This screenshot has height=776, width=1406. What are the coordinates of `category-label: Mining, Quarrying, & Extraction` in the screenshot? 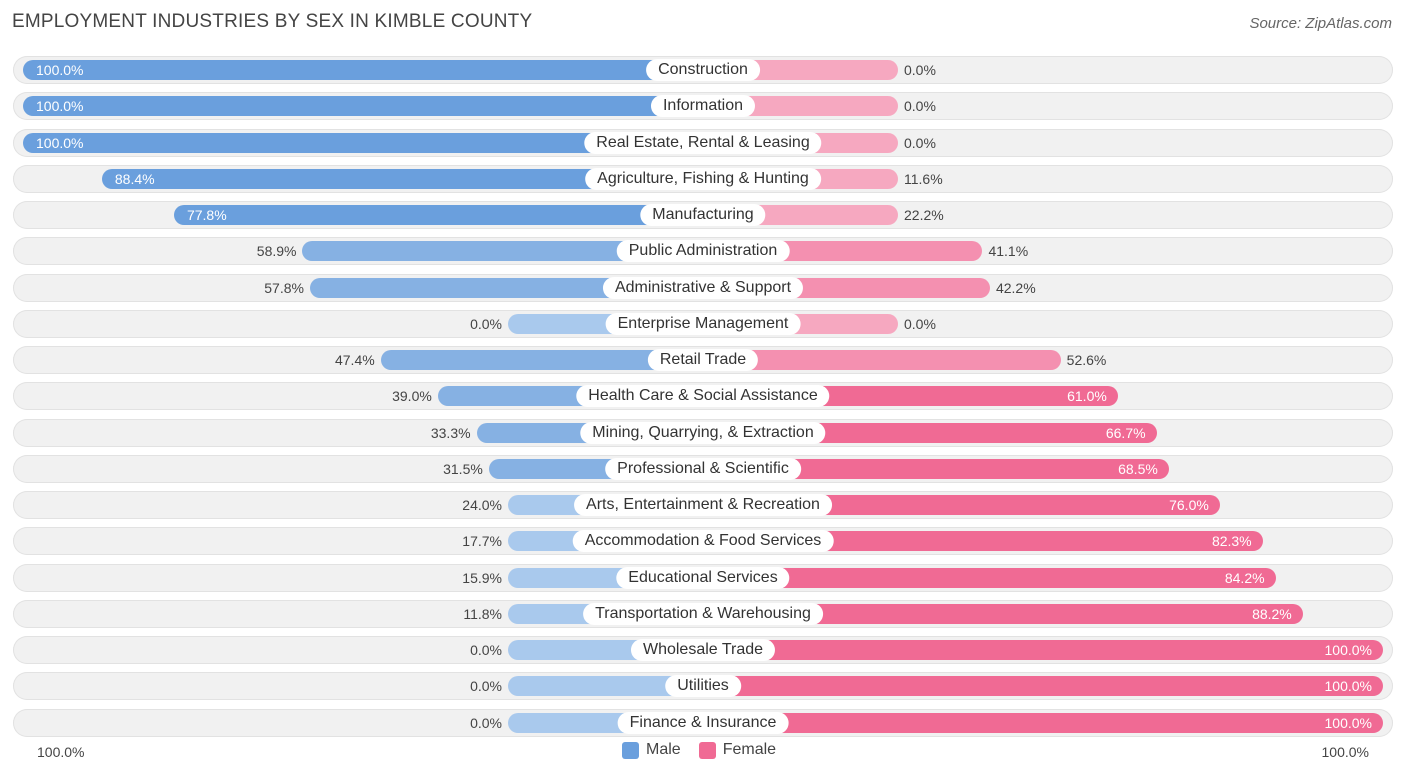 It's located at (703, 432).